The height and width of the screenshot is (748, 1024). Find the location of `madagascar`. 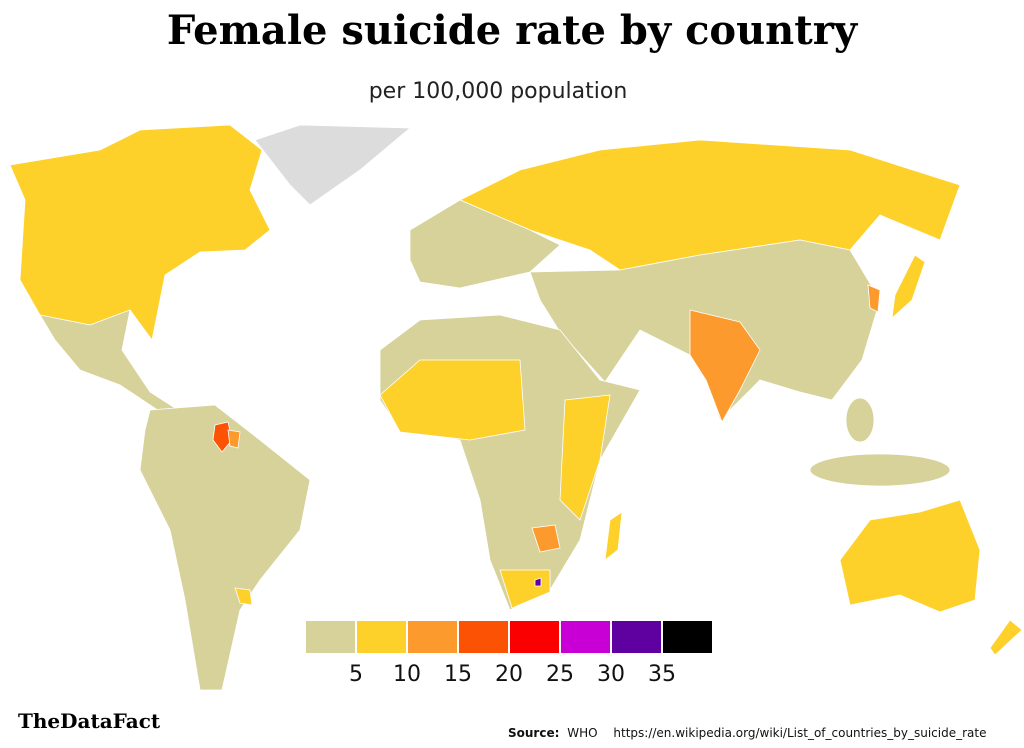

madagascar is located at coordinates (613, 536).